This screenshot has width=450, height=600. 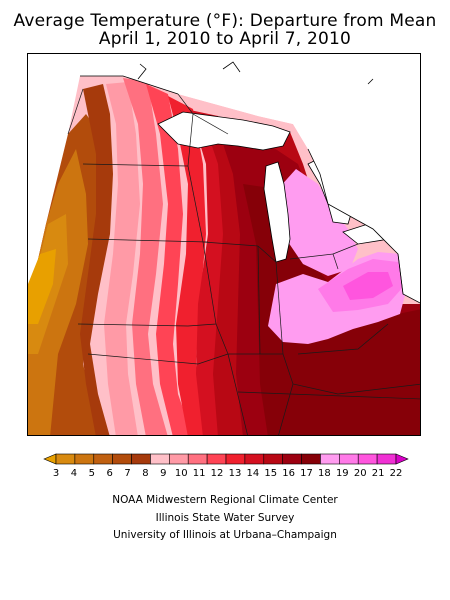 What do you see at coordinates (225, 39) in the screenshot?
I see `map-date-range: April 1, 2010 to April 7, 2010` at bounding box center [225, 39].